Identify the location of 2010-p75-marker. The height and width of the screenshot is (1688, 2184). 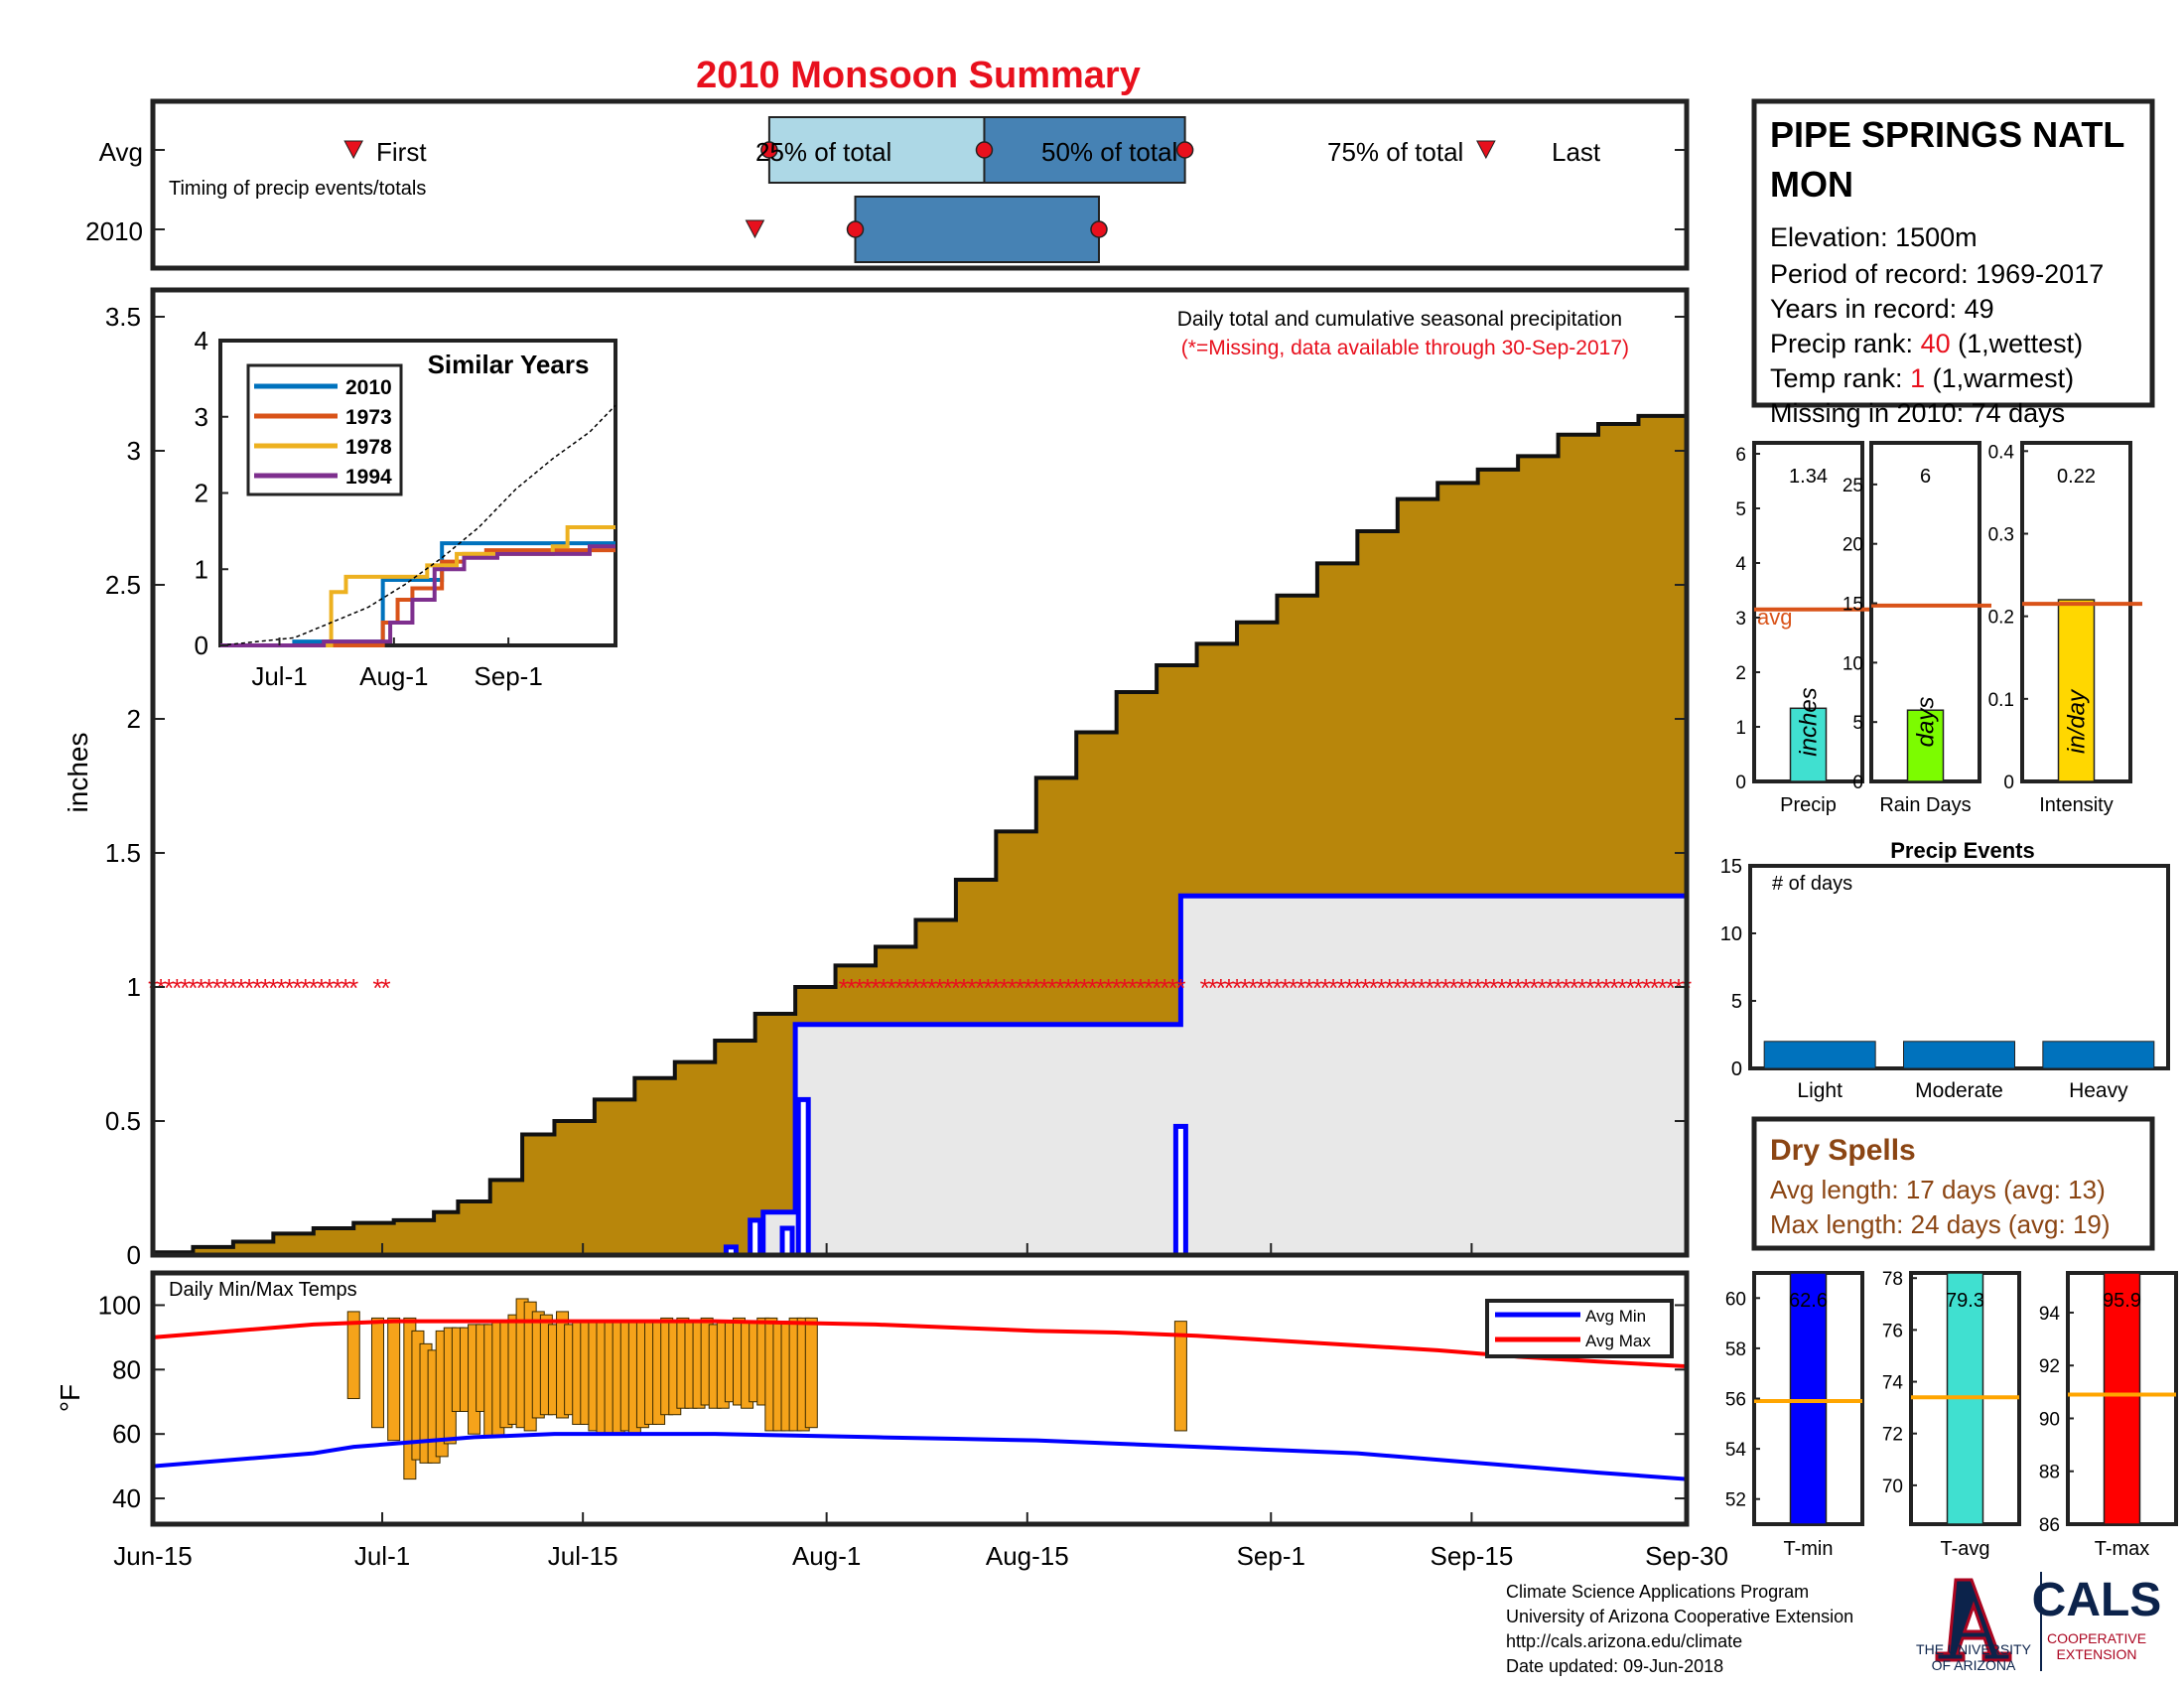
(1099, 229).